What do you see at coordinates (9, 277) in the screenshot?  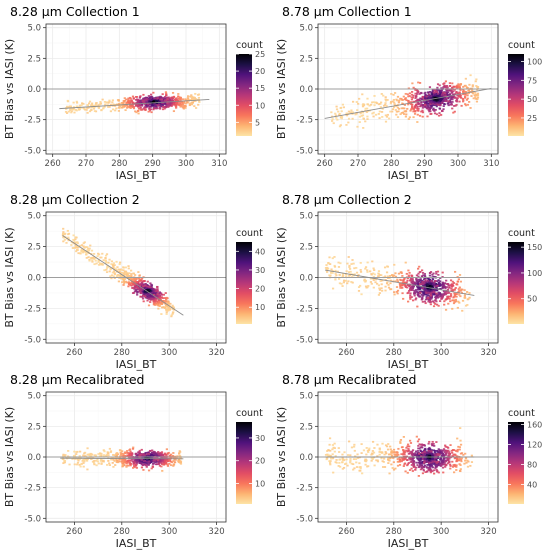 I see `y-axis-label: BT Bias vs IASI (K)` at bounding box center [9, 277].